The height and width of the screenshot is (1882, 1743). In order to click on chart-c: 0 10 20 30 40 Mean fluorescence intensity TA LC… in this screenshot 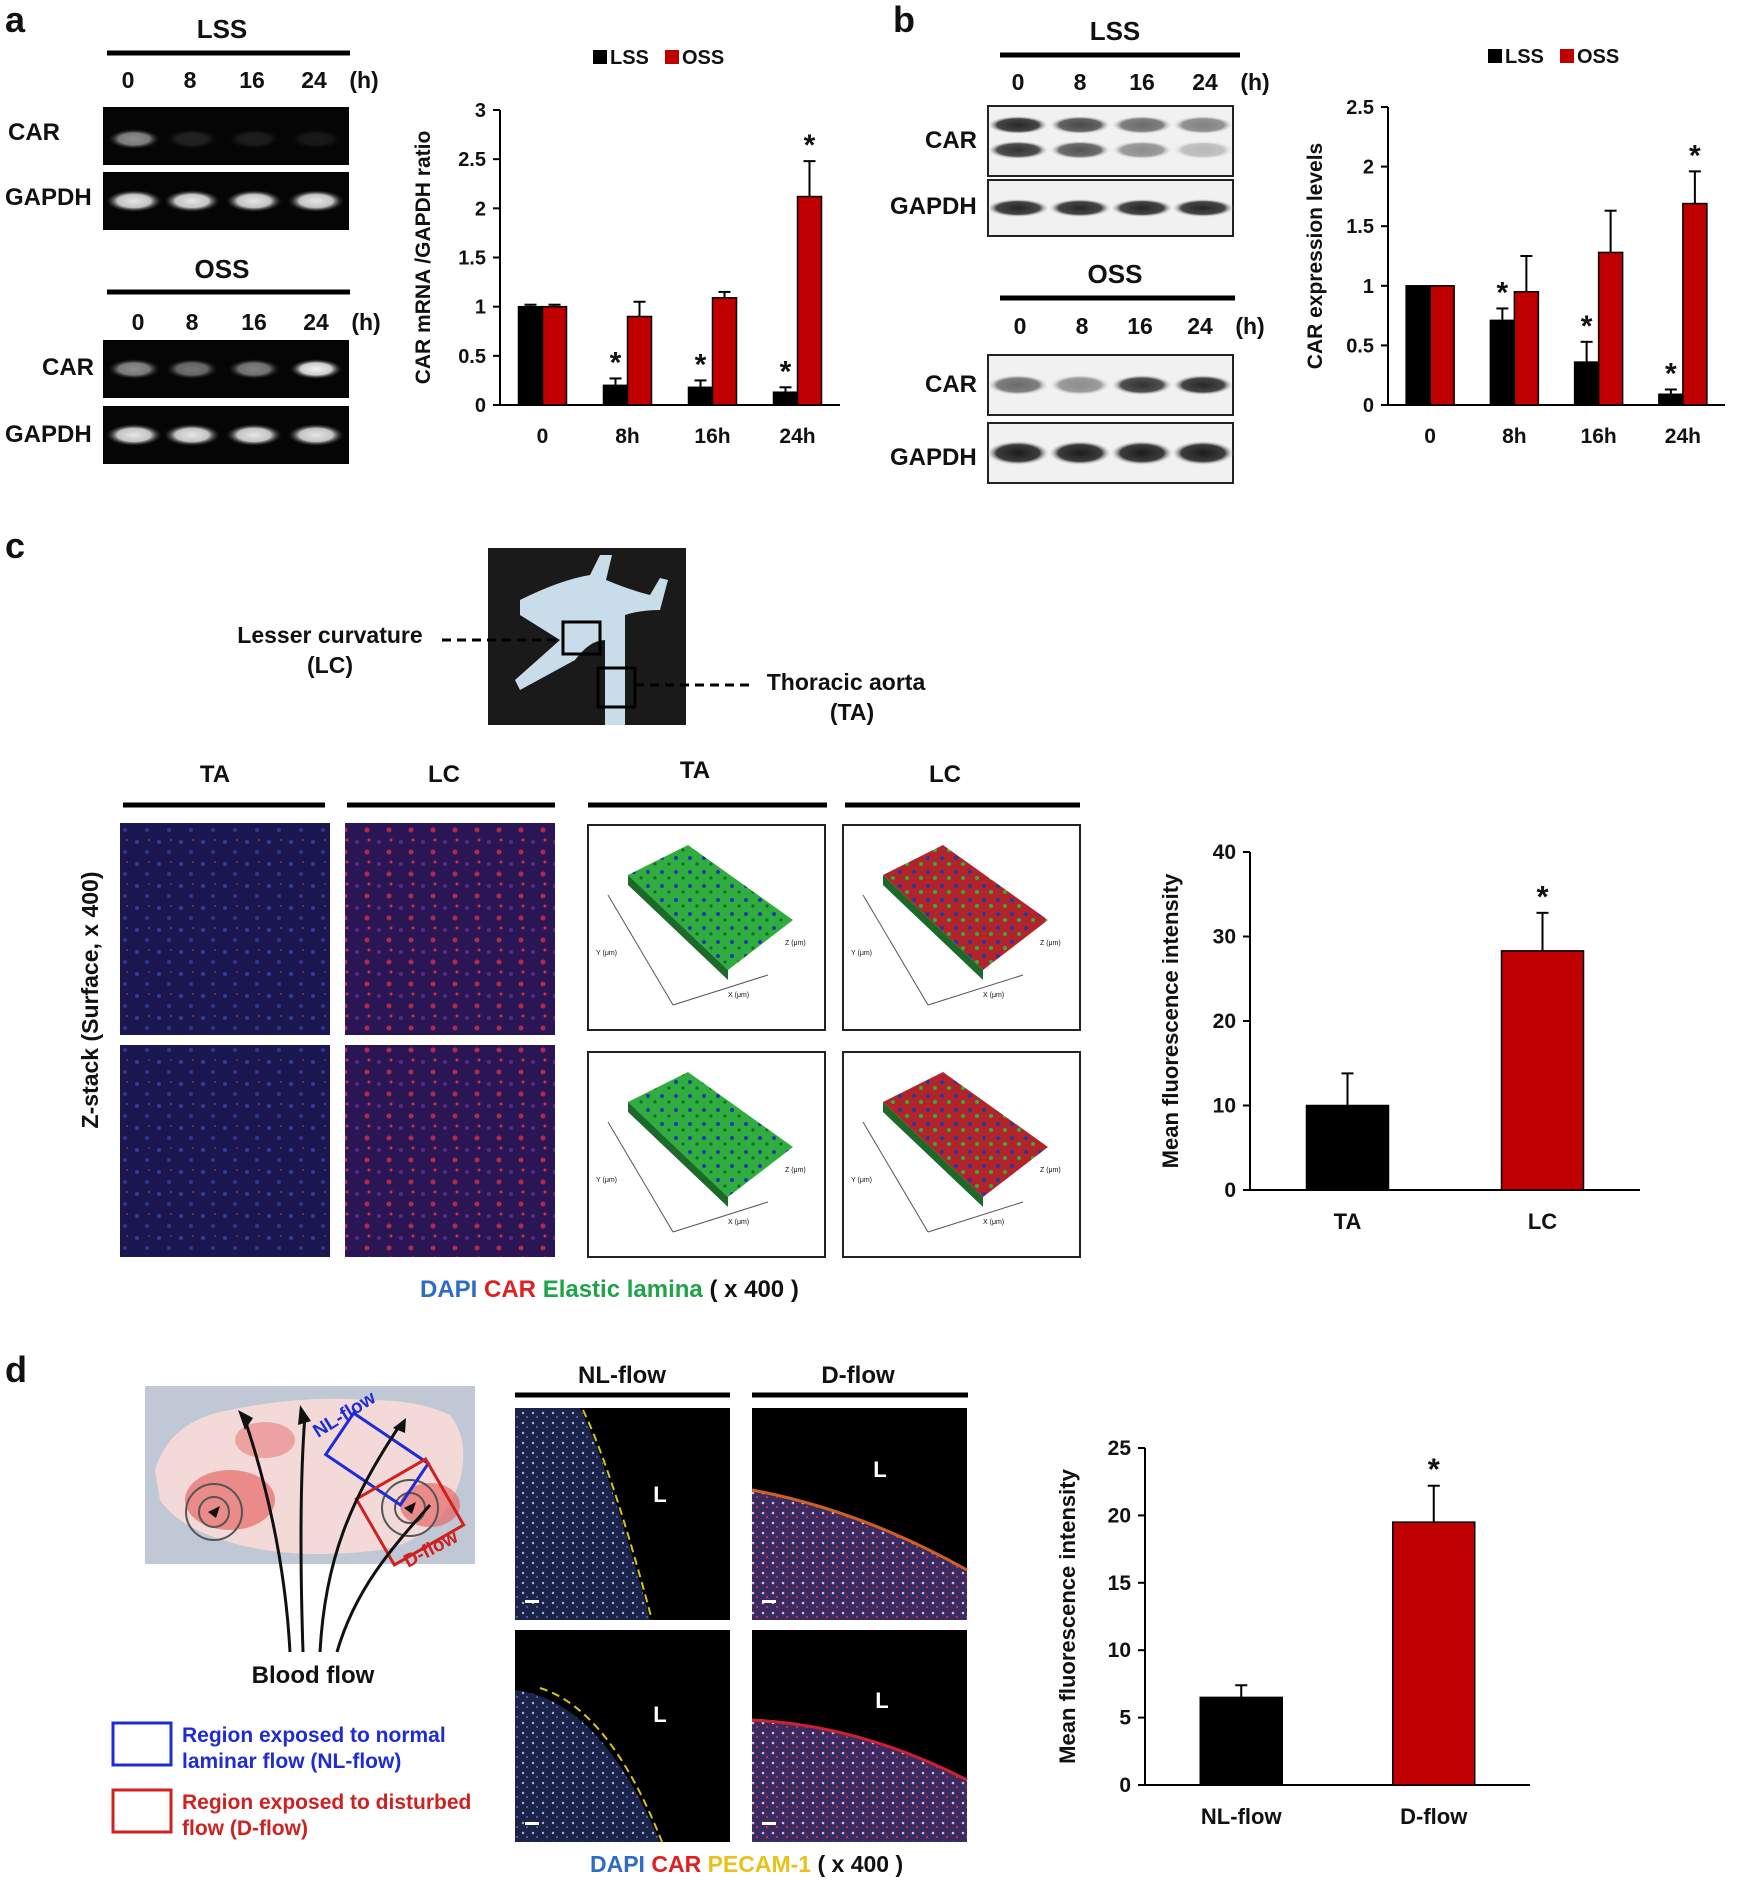, I will do `click(1399, 1037)`.